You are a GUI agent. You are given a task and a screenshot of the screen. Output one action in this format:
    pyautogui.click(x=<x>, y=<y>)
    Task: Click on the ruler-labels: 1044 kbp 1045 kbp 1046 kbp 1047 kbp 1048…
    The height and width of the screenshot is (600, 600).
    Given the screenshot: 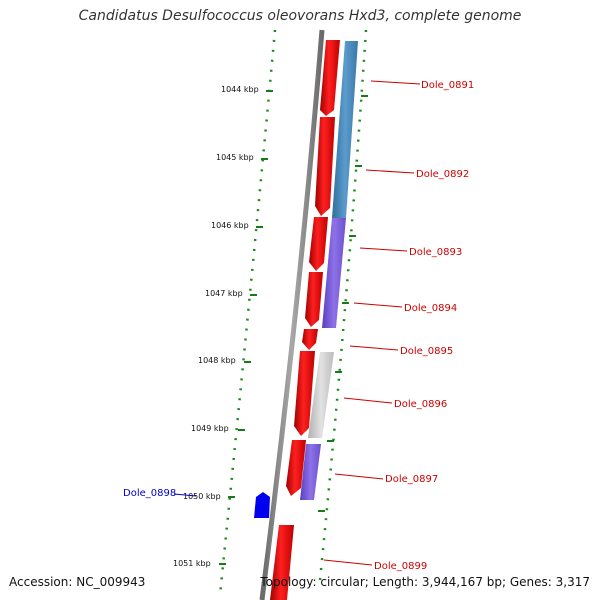 What is the action you would take?
    pyautogui.click(x=216, y=326)
    